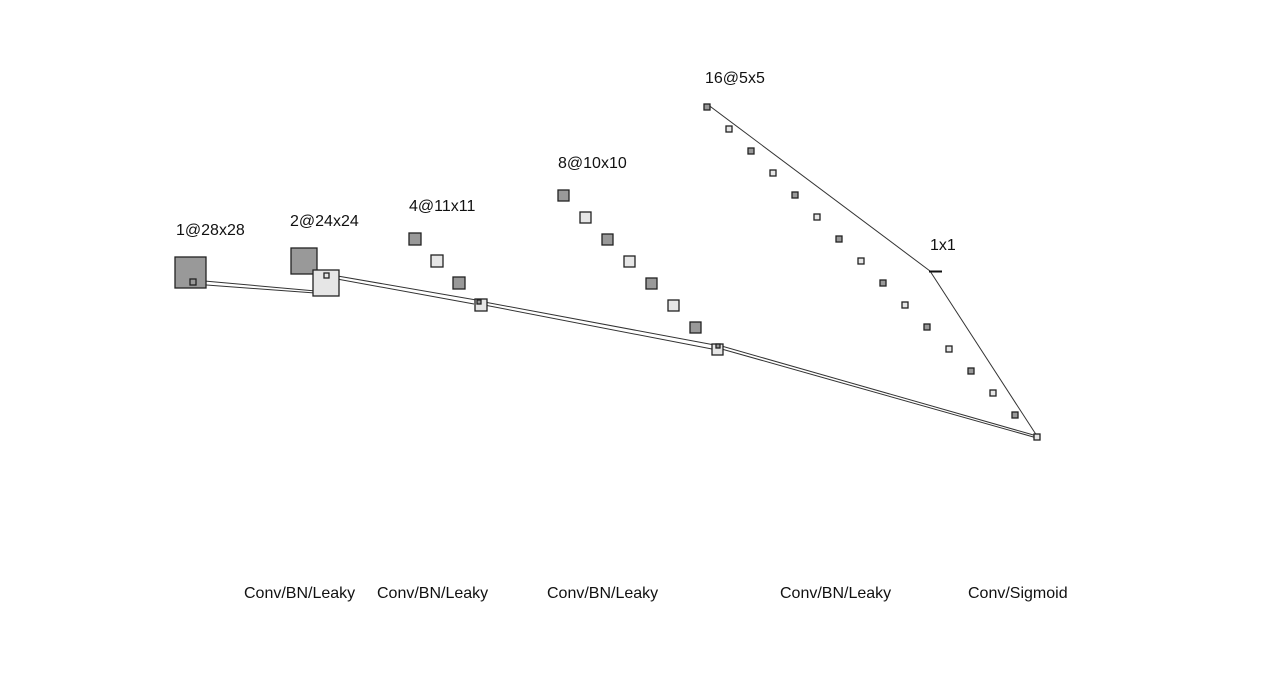 This screenshot has width=1264, height=699. Describe the element at coordinates (595, 326) in the screenshot. I see `conn-3-b` at that location.